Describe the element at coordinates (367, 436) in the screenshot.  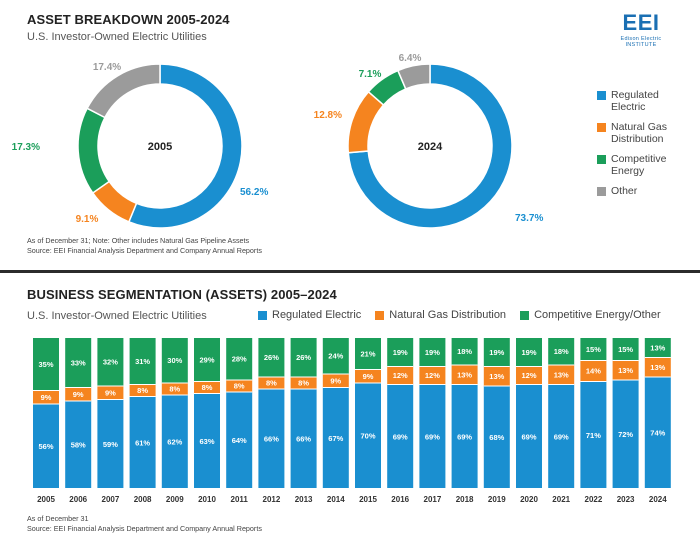
I see `bar-value-label: 70%` at that location.